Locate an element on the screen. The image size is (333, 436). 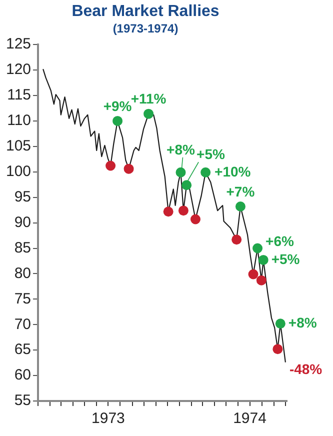
annotation: +7% is located at coordinates (241, 191).